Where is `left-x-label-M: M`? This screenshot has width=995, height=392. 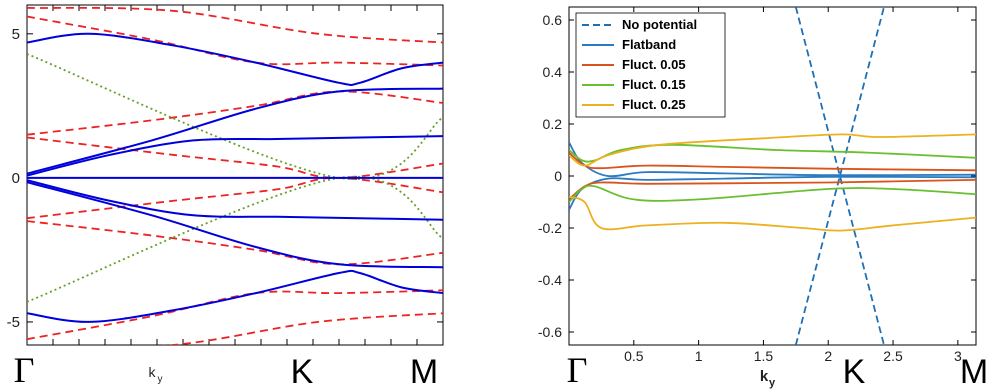
left-x-label-M: M is located at coordinates (424, 372).